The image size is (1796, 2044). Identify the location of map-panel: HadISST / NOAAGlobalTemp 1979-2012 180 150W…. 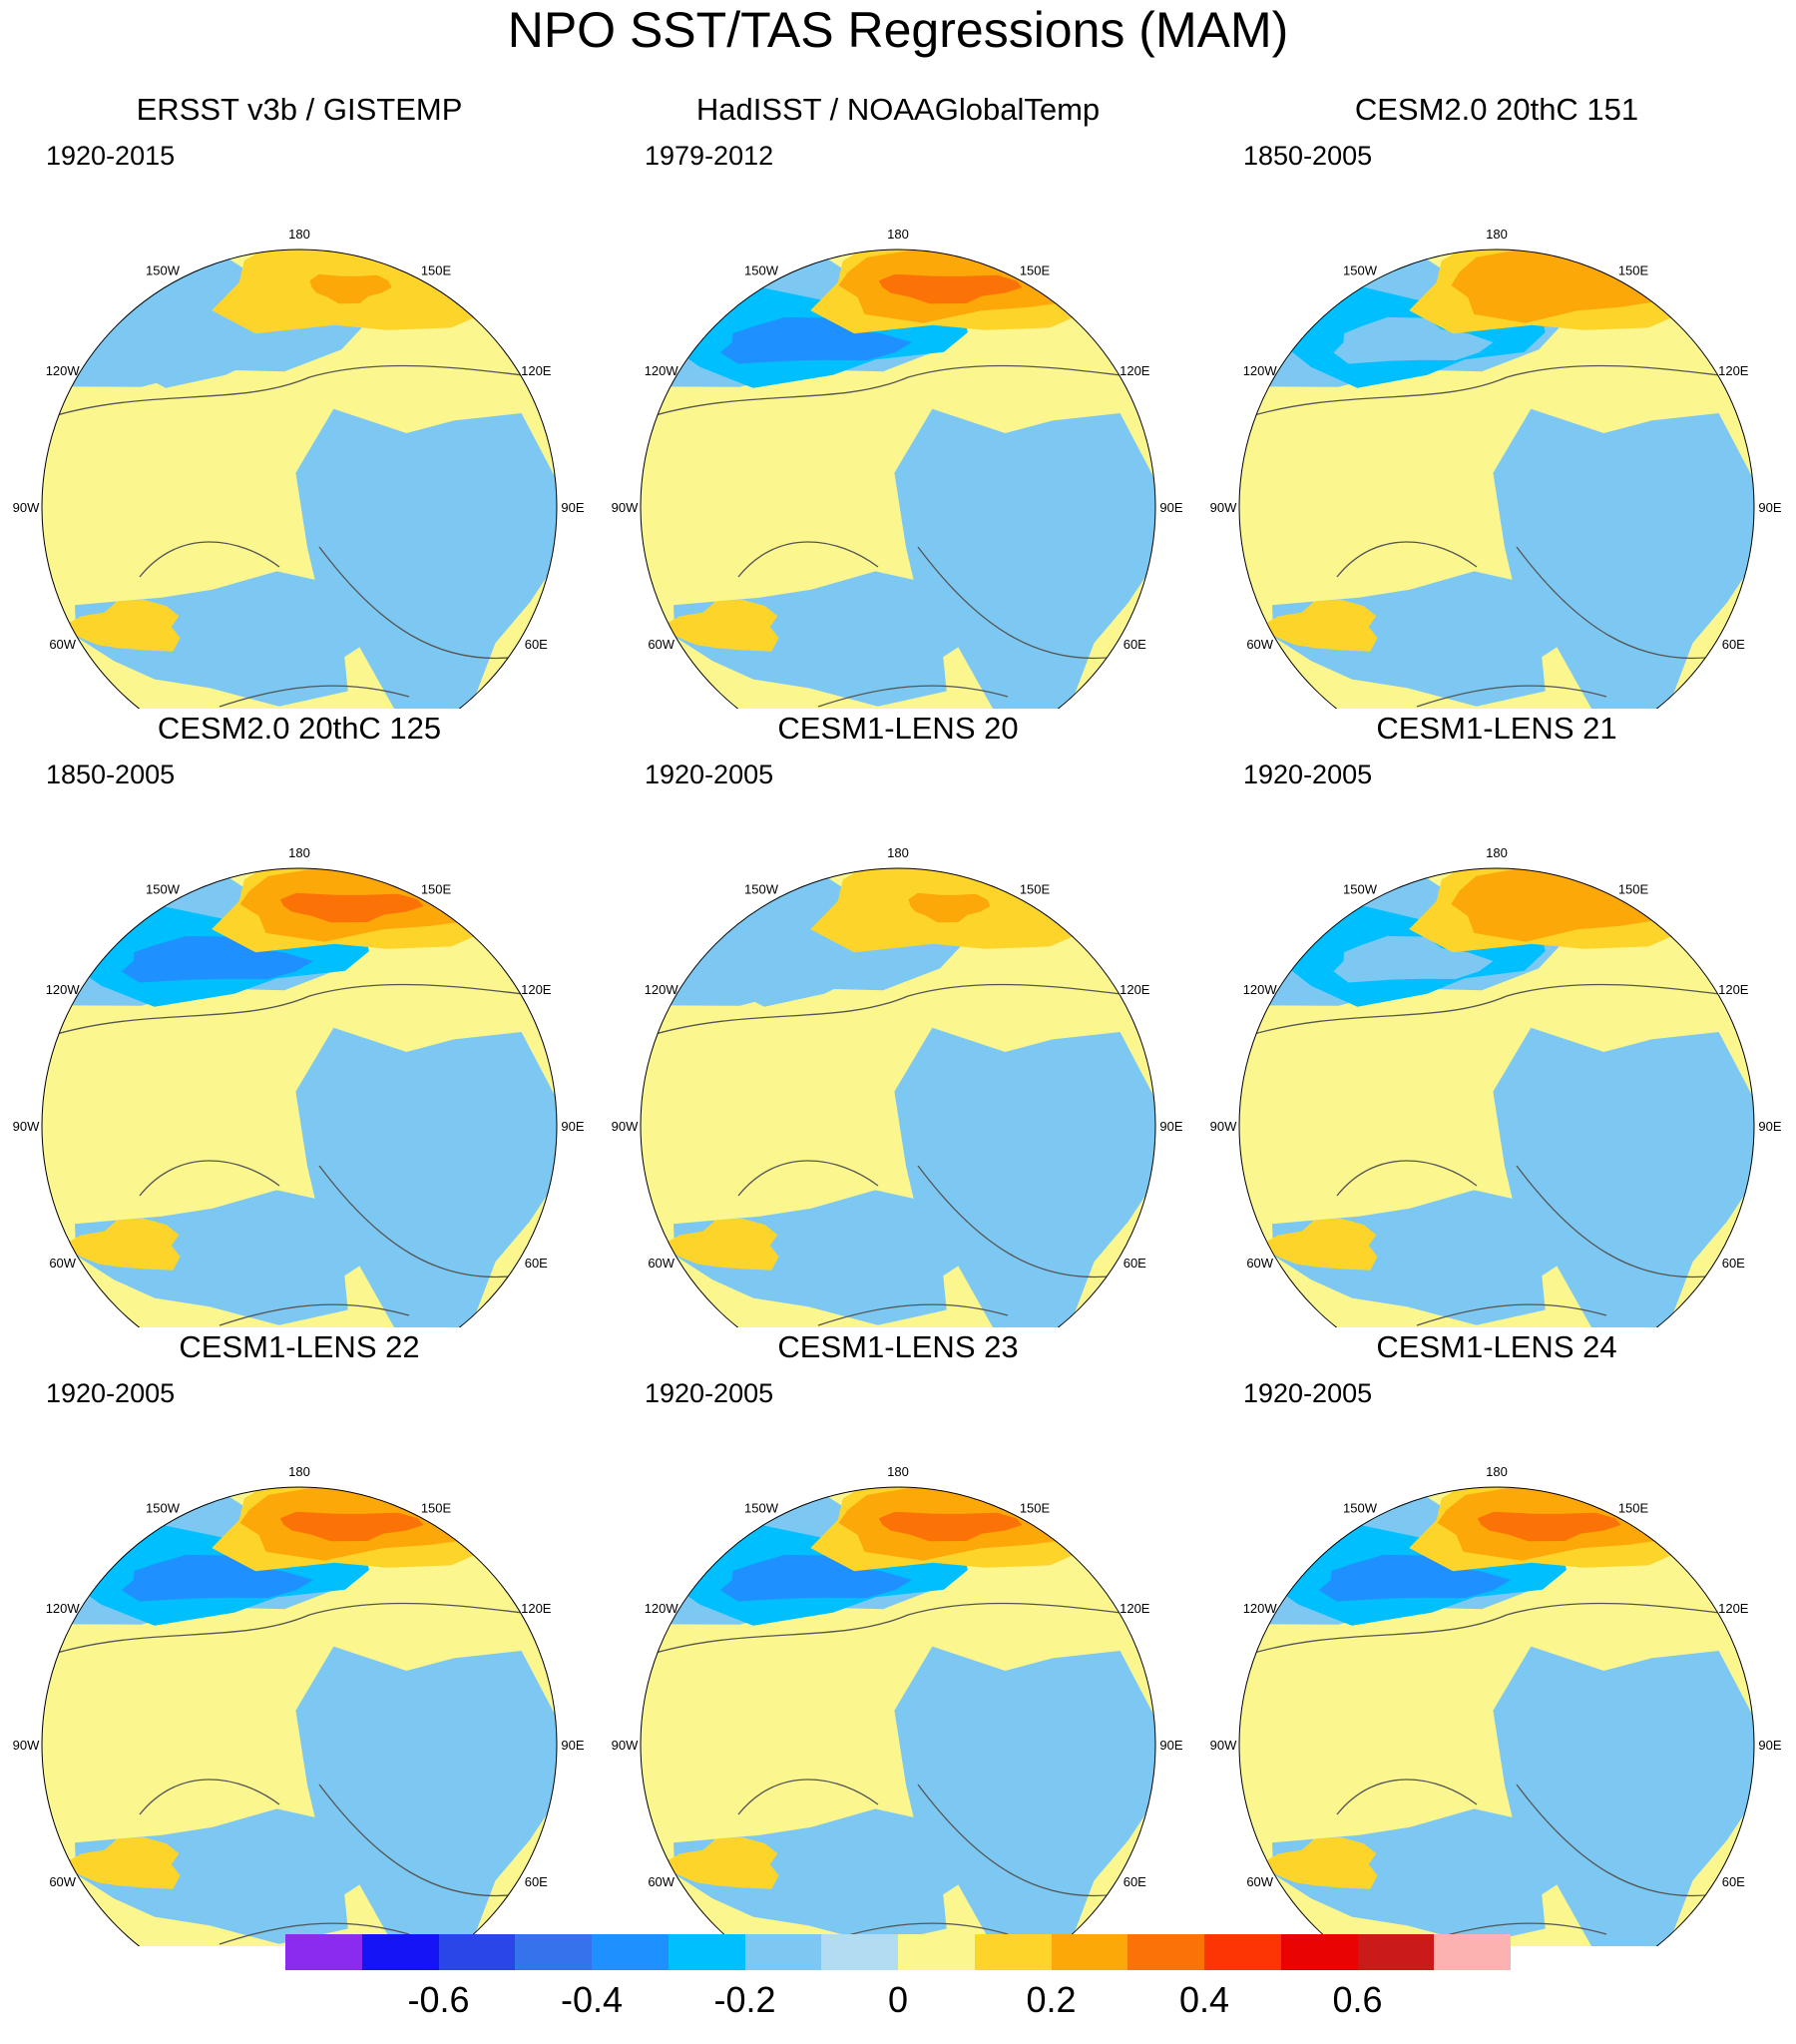
(898, 399).